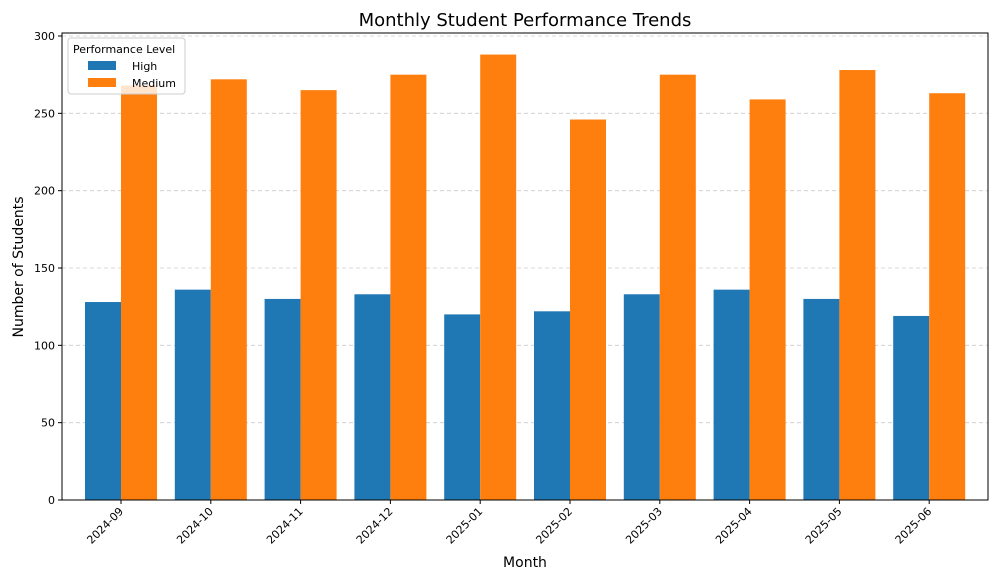 The image size is (1000, 587). I want to click on x-tick-label: 2024-12, so click(375, 526).